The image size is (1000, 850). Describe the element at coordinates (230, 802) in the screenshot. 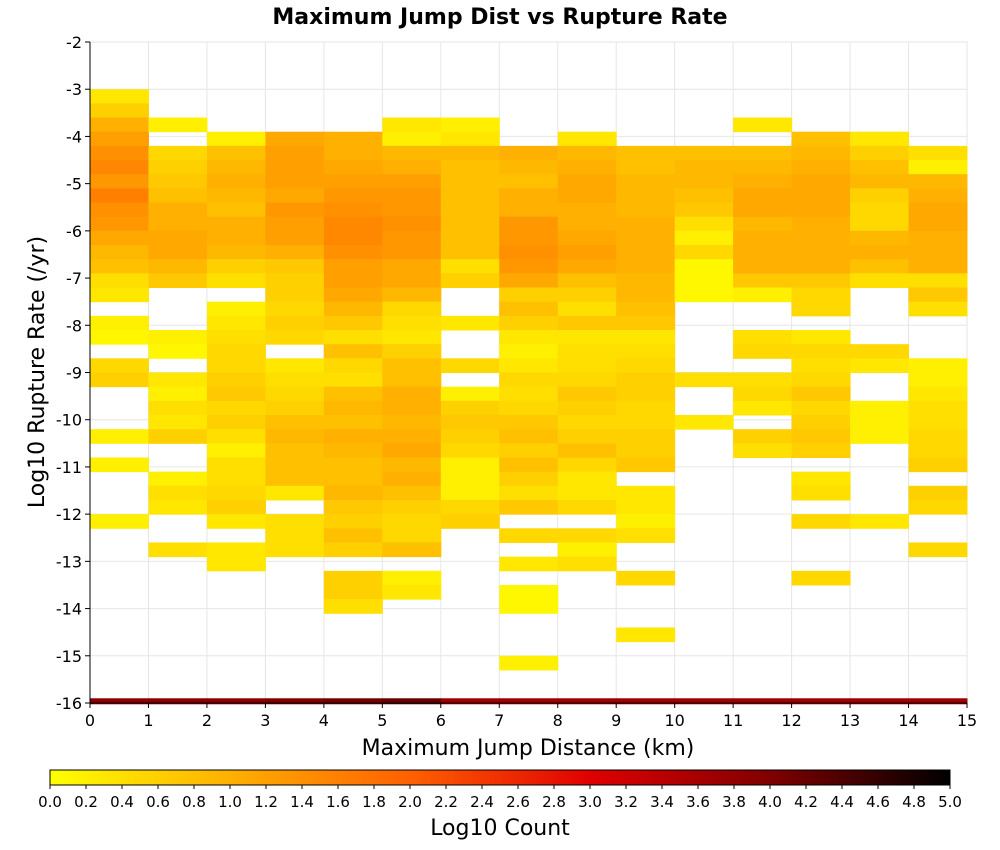

I see `colorbar-tick-label: 1.0` at that location.